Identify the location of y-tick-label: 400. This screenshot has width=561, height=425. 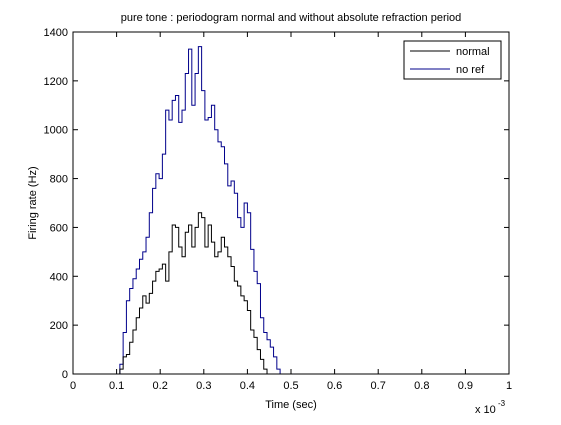
(59, 277).